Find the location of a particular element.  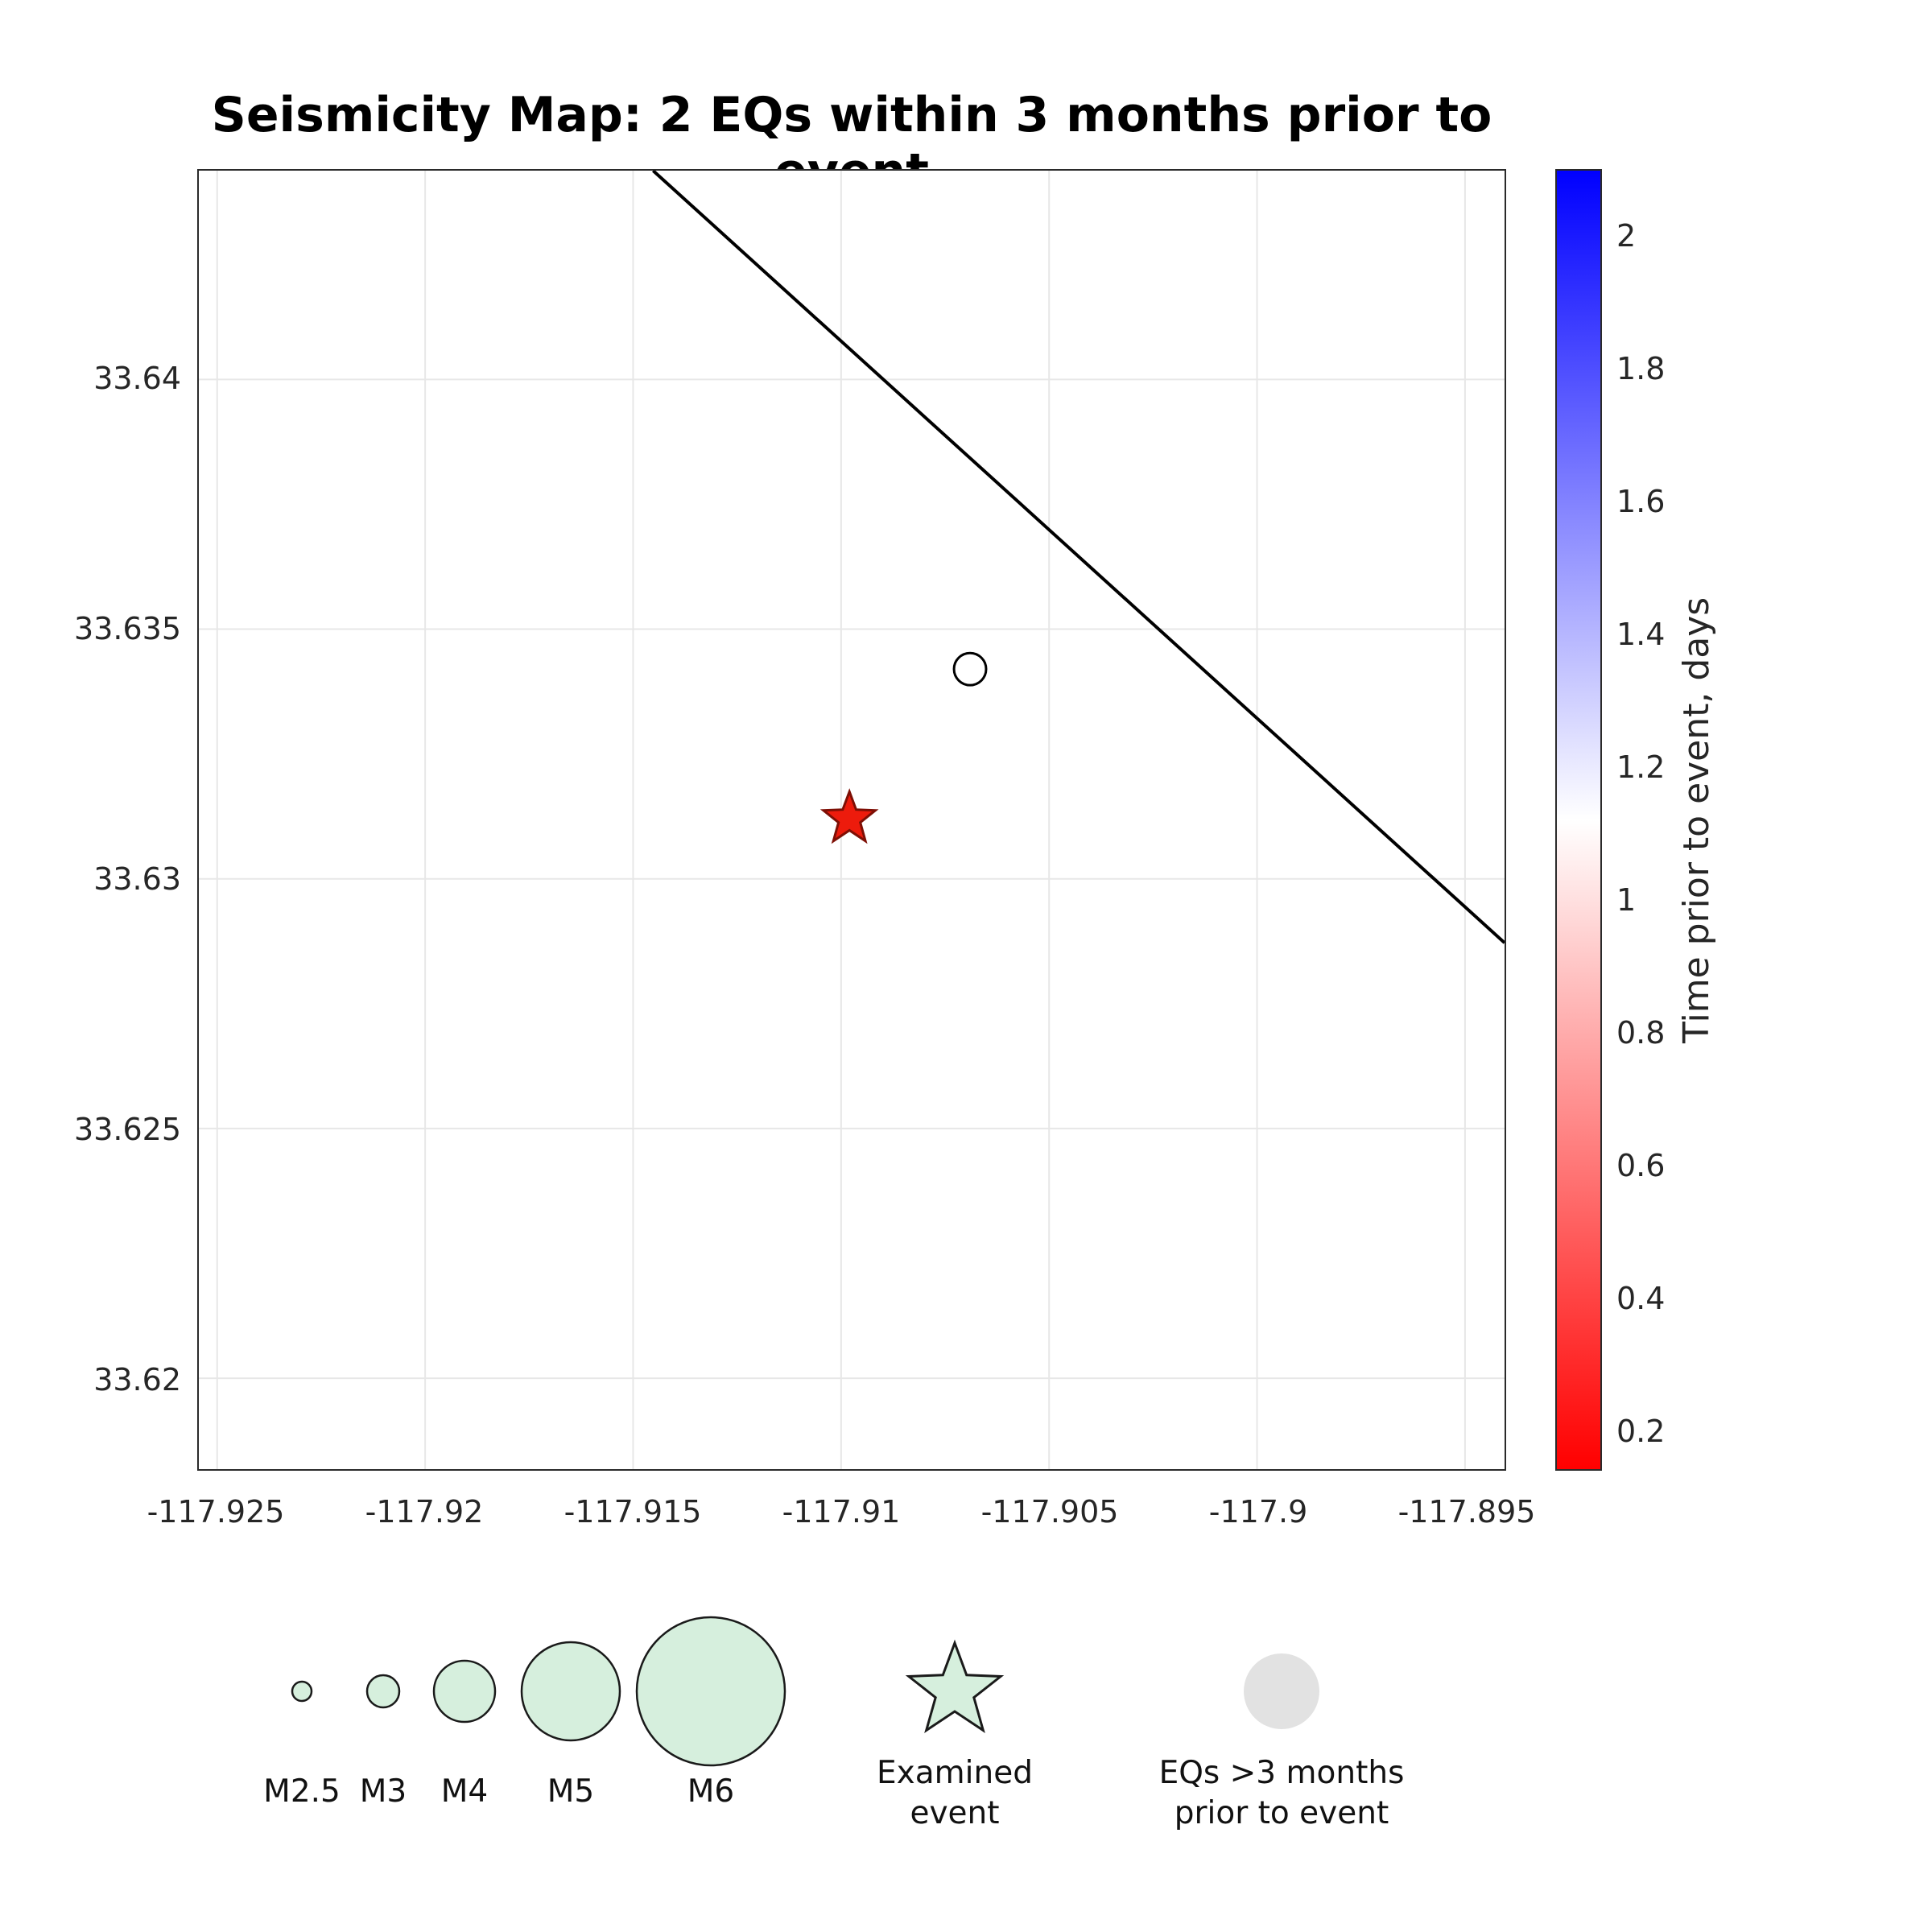

colorbar-tick-label: 1.8 is located at coordinates (1641, 368).